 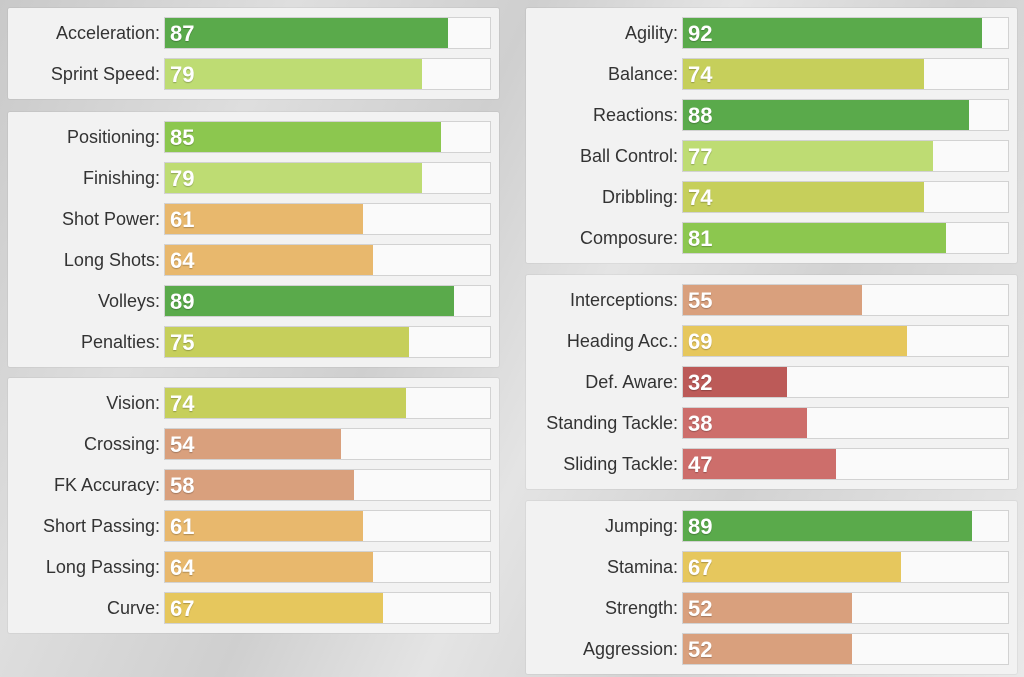 I want to click on stat-bar-short-passing: 61, so click(x=327, y=526).